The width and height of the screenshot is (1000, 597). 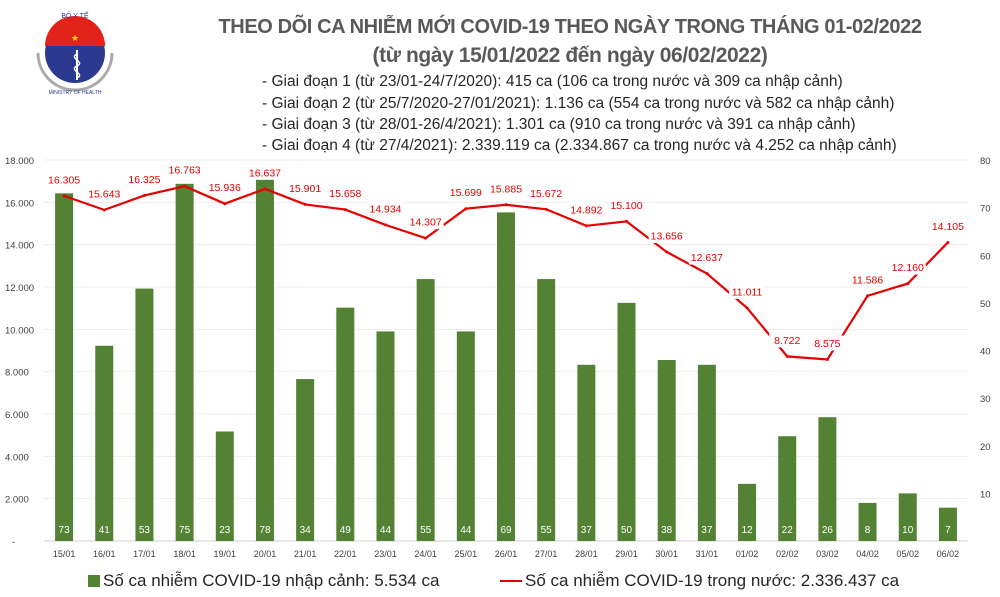 What do you see at coordinates (17, 415) in the screenshot?
I see `left-axis-tick: 6.000` at bounding box center [17, 415].